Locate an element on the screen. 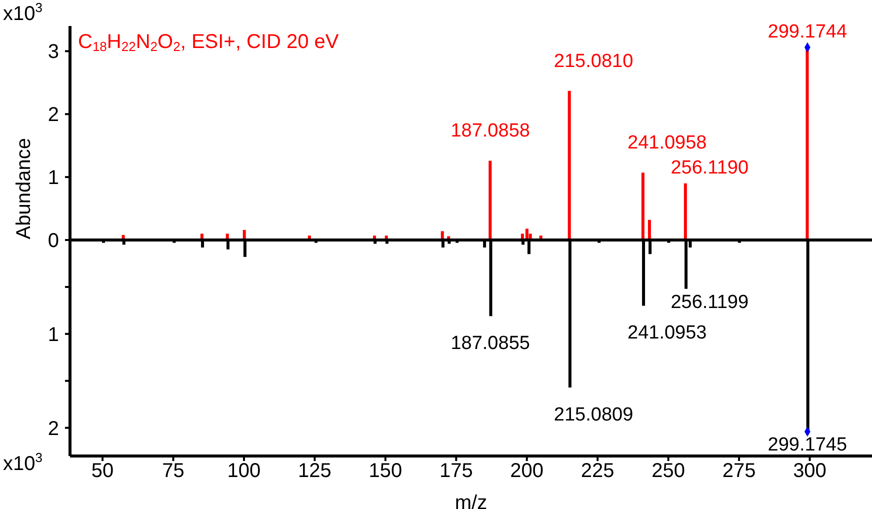 The image size is (872, 509). x-tick-label: 100 is located at coordinates (244, 471).